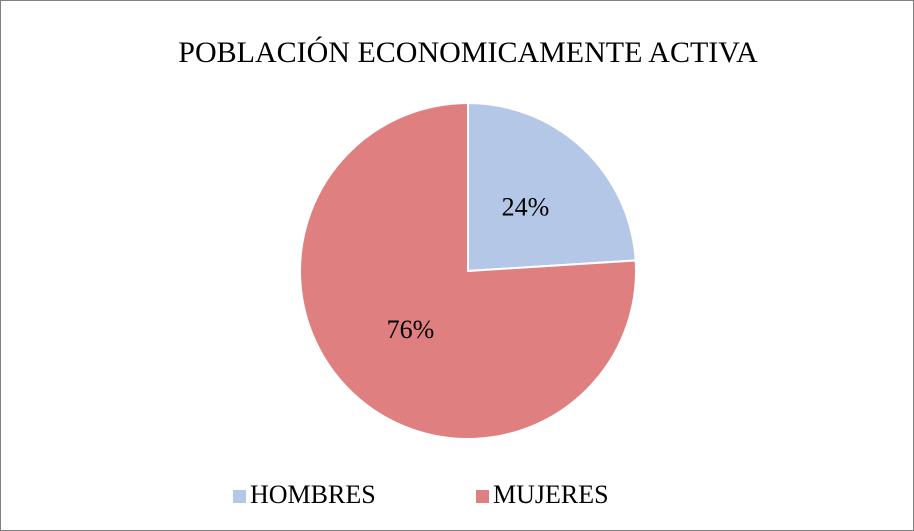 Image resolution: width=914 pixels, height=531 pixels. Describe the element at coordinates (411, 329) in the screenshot. I see `data-label: 76%` at that location.